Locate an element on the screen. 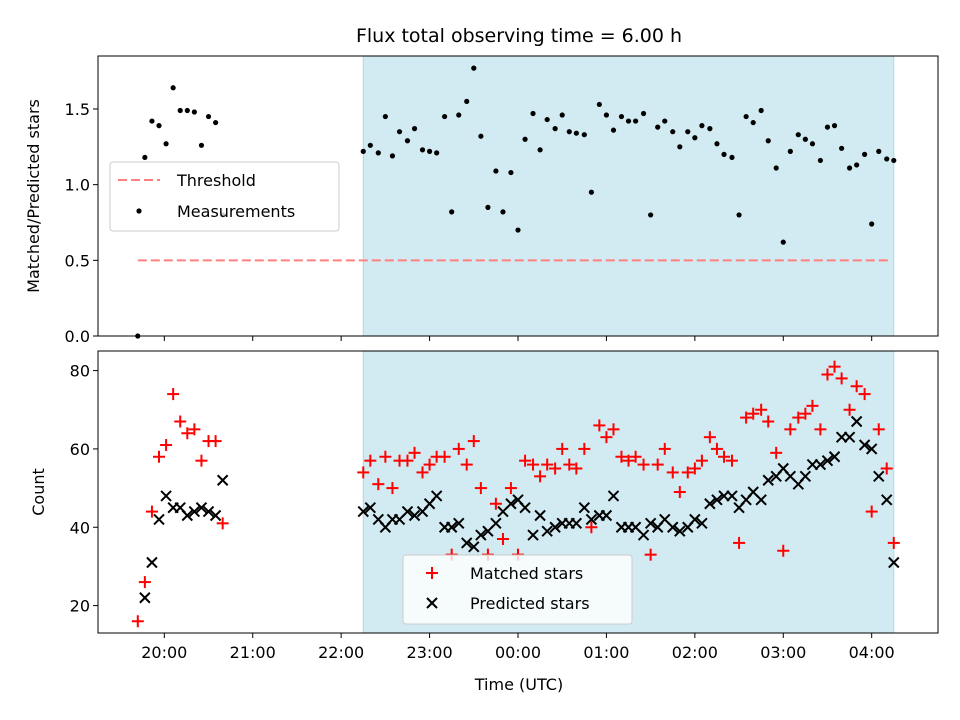  x-tick-label: 22:00 is located at coordinates (341, 652).